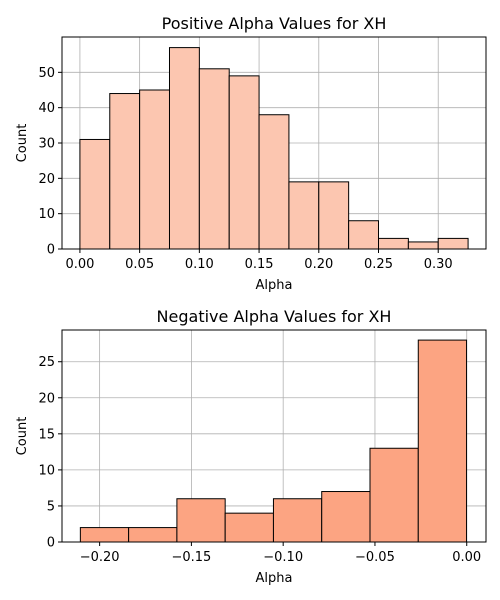 The width and height of the screenshot is (500, 600). What do you see at coordinates (100, 557) in the screenshot?
I see `x-tick-label: −0.20` at bounding box center [100, 557].